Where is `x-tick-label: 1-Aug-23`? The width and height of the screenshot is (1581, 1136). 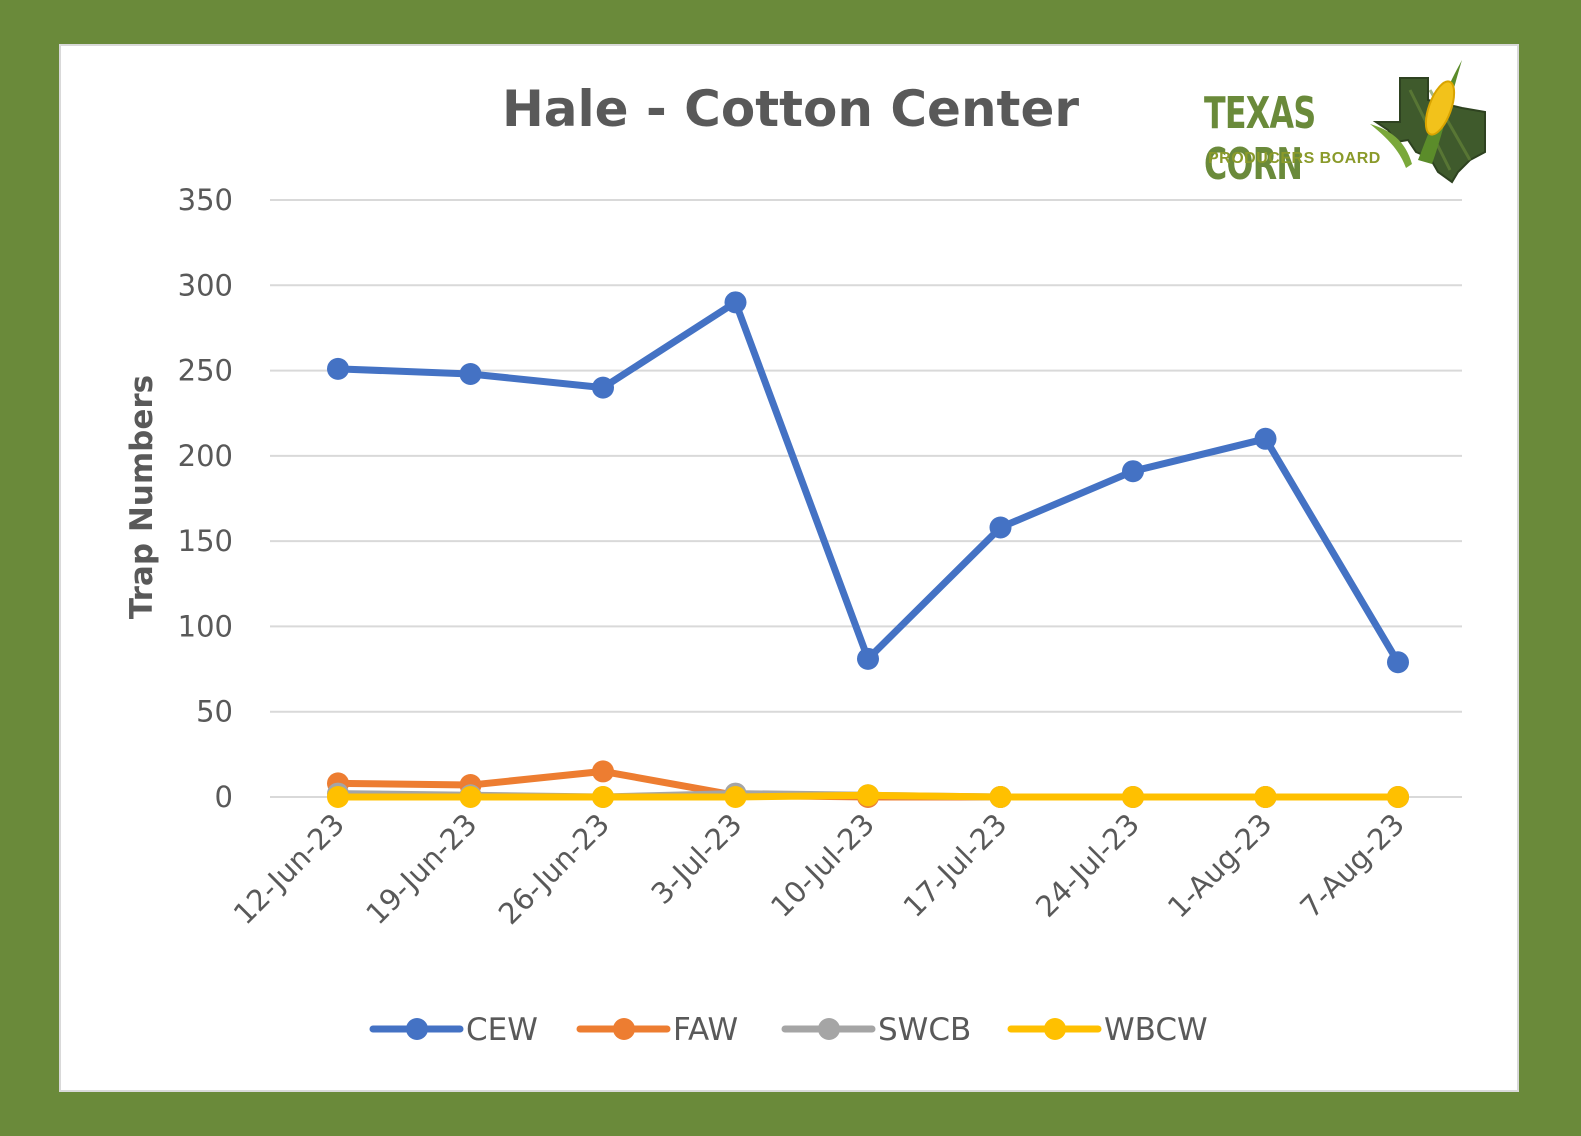 x-tick-label: 1-Aug-23 is located at coordinates (1220, 866).